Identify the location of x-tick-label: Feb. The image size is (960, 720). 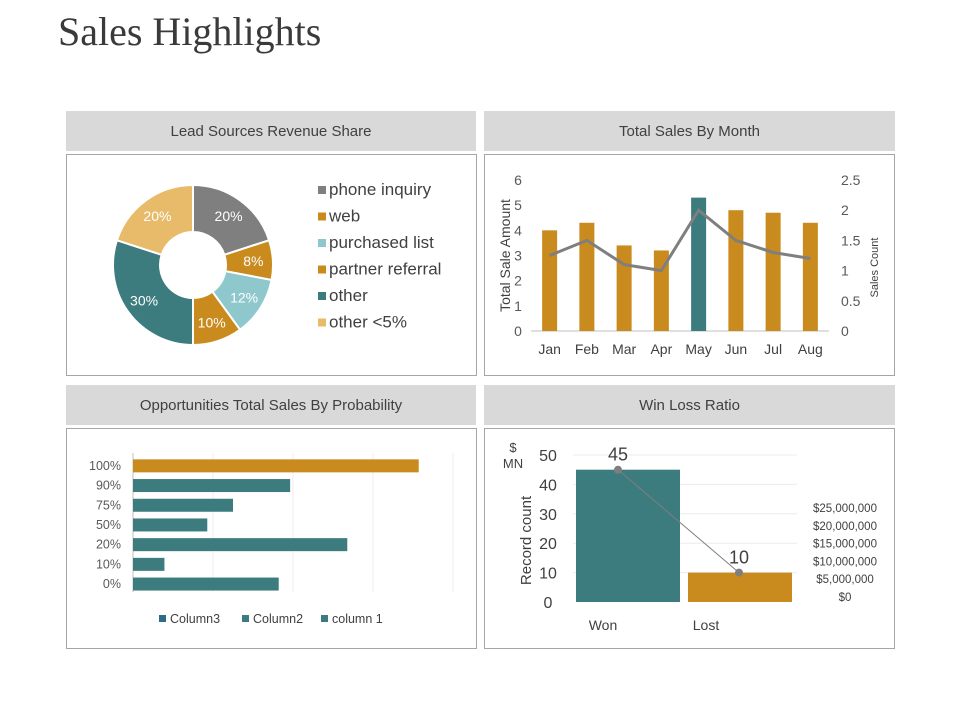
(587, 349).